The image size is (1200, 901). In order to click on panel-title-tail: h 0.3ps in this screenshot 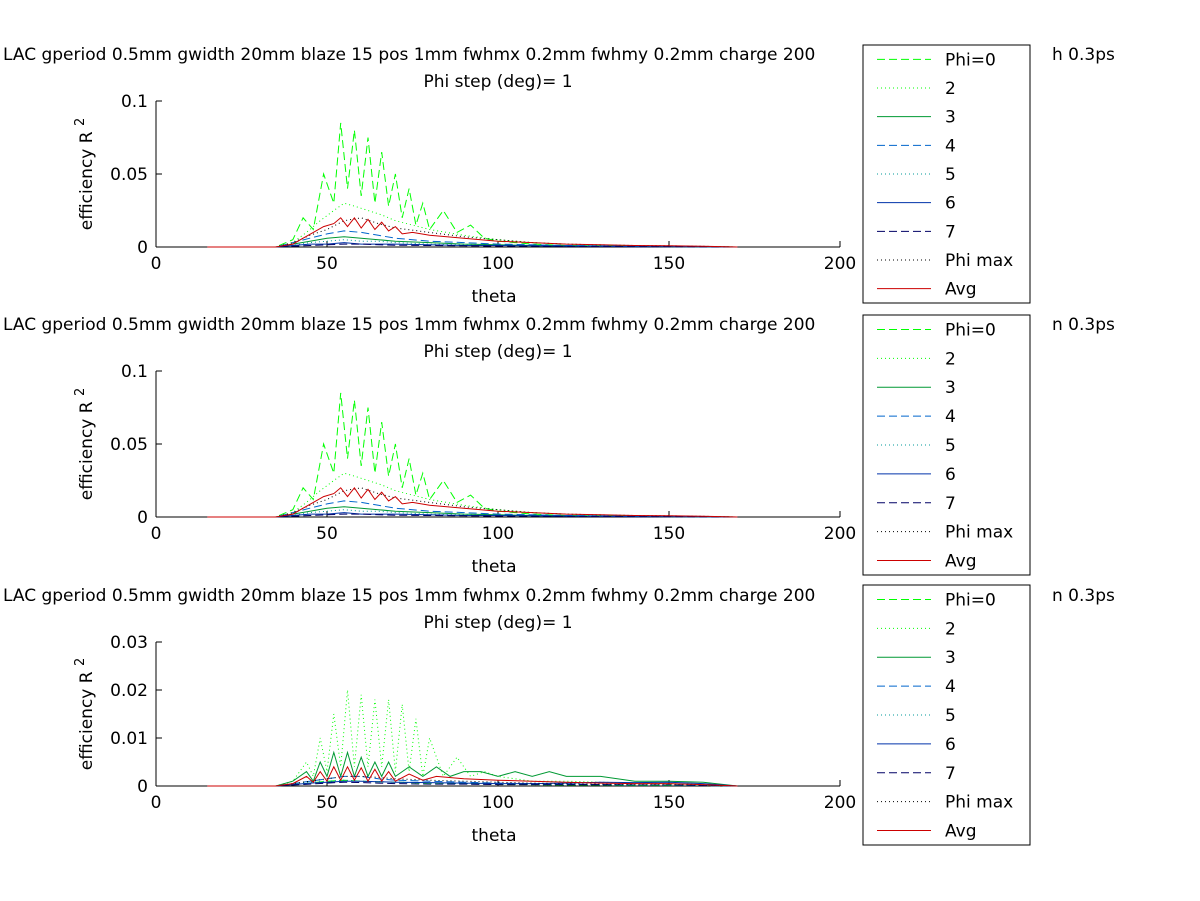, I will do `click(1083, 55)`.